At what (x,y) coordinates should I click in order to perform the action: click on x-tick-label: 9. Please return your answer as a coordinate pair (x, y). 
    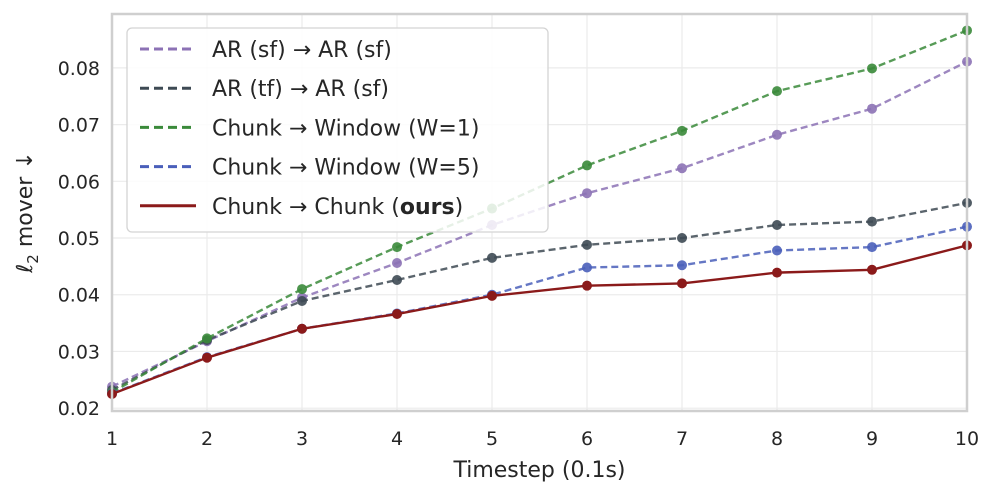
    Looking at the image, I should click on (872, 439).